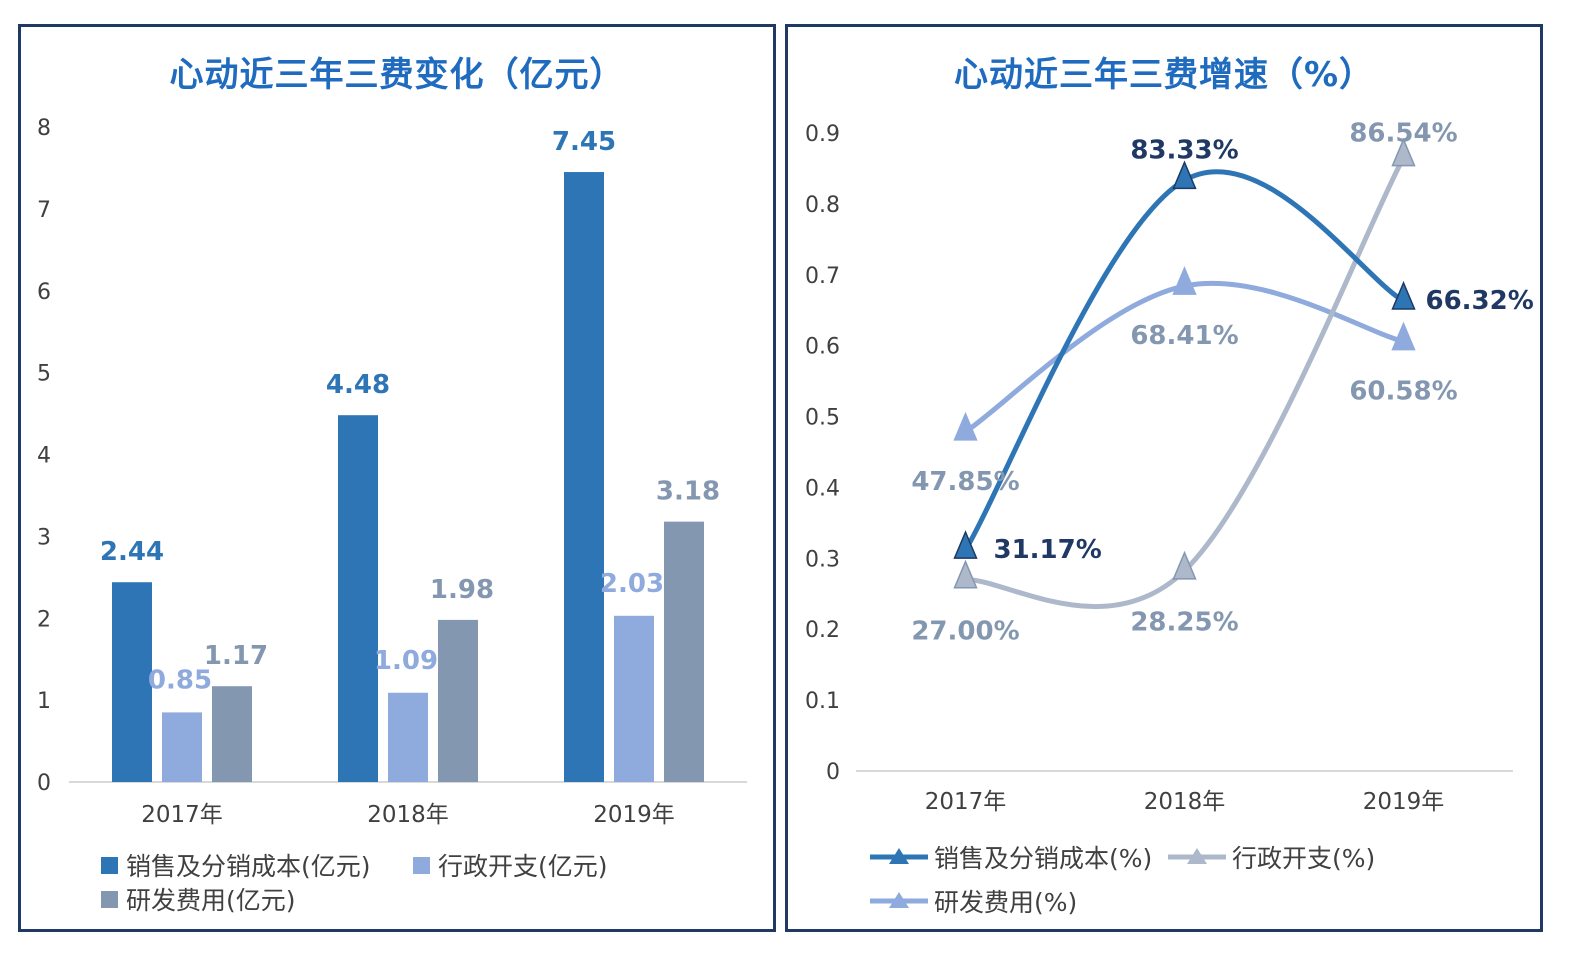  What do you see at coordinates (1403, 392) in the screenshot?
I see `point-data-label: 60.58%` at bounding box center [1403, 392].